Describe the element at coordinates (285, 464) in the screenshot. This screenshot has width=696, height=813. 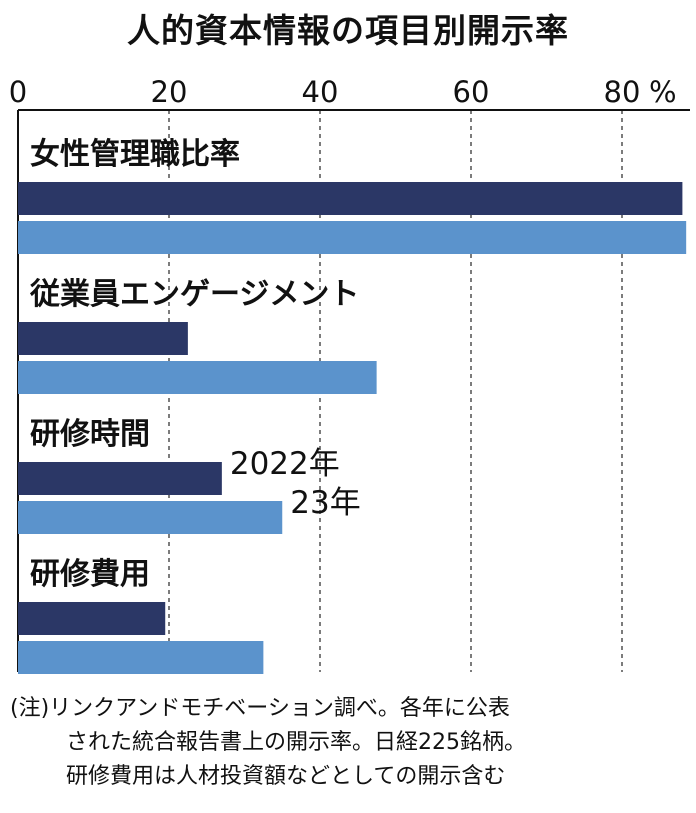
I see `series-label: 2022年` at that location.